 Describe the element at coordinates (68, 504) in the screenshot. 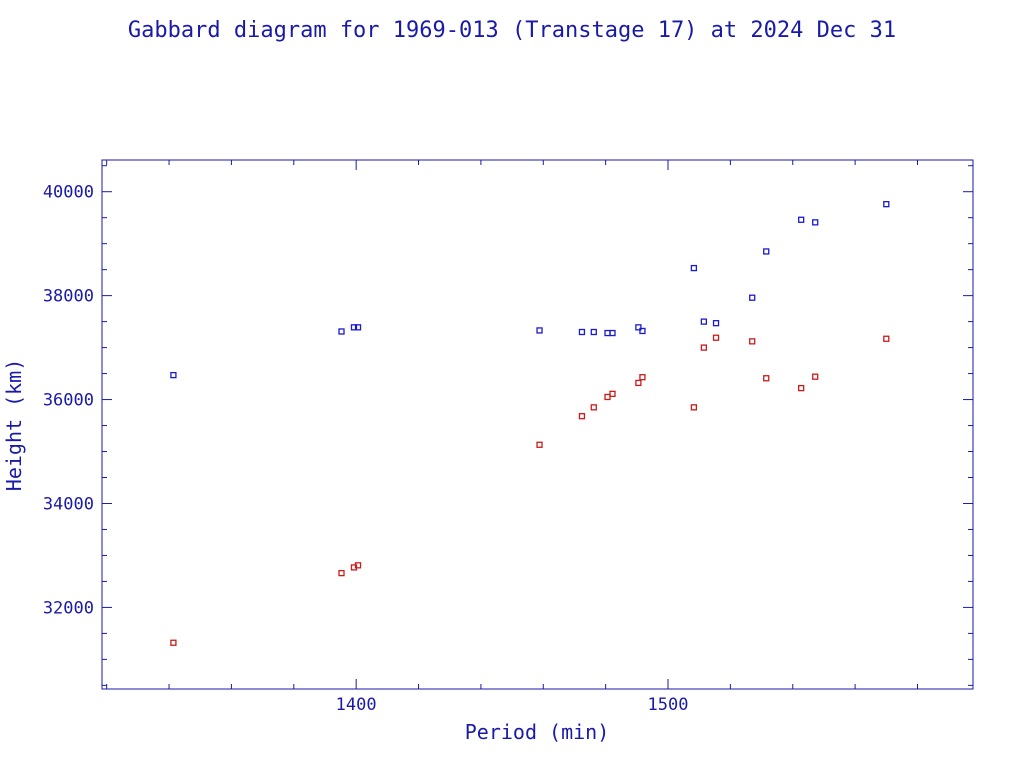

I see `y-tick-label: 34000` at that location.